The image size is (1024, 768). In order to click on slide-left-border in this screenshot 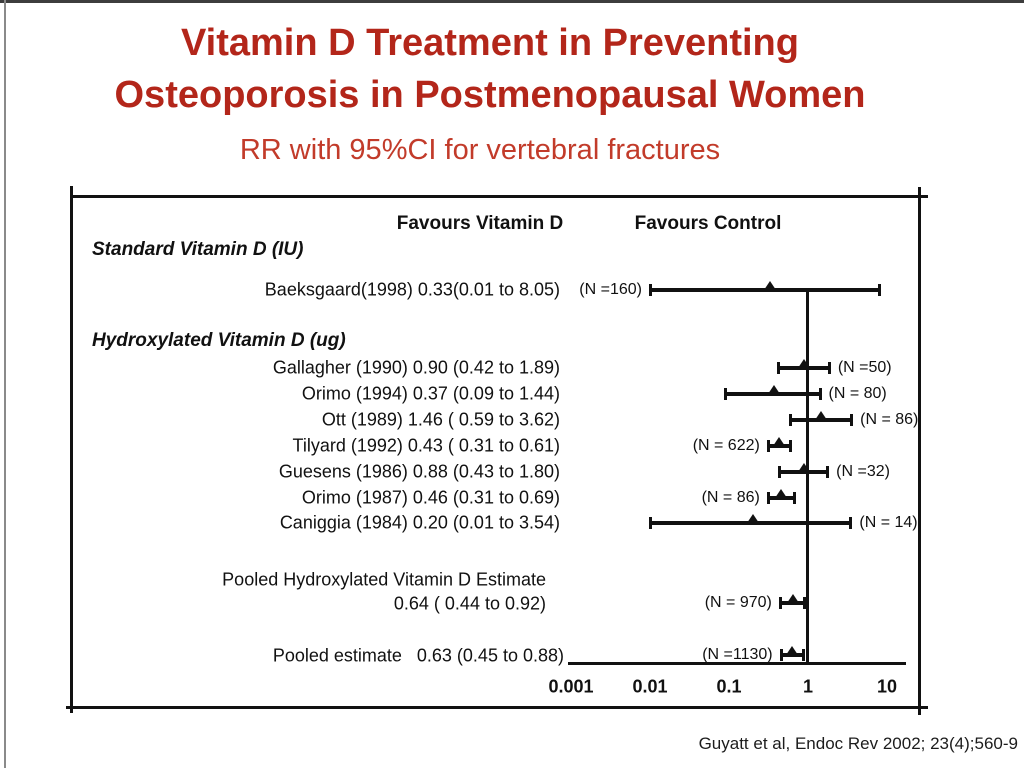, I will do `click(5, 384)`.